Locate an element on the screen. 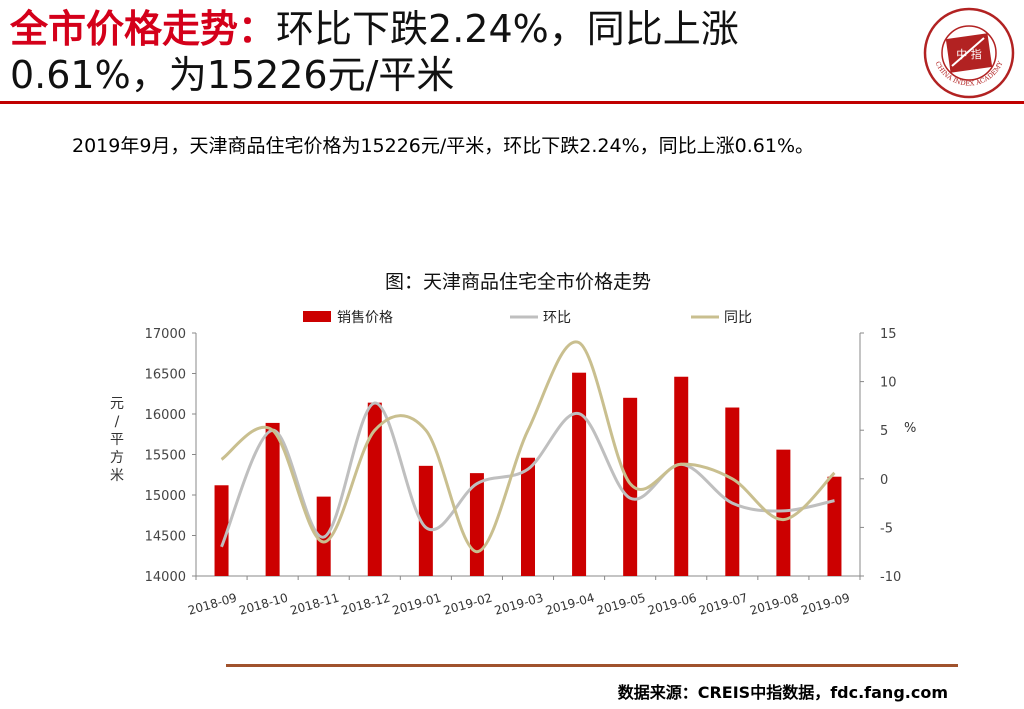  title-line-1: 全市价格走势：环比下跌2.24%，同比上涨 is located at coordinates (460, 29).